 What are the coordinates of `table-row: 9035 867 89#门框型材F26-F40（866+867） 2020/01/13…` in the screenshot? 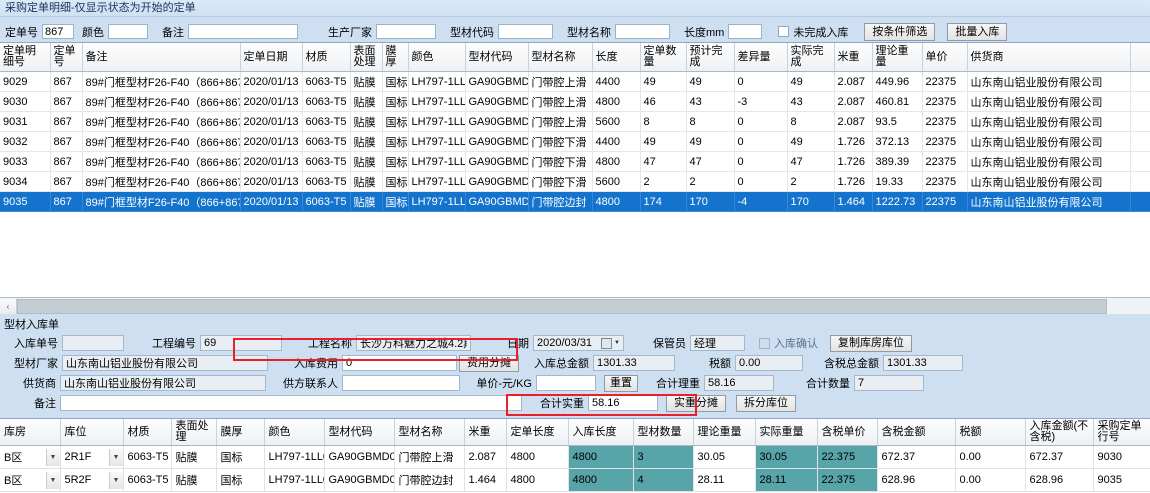 It's located at (575, 201).